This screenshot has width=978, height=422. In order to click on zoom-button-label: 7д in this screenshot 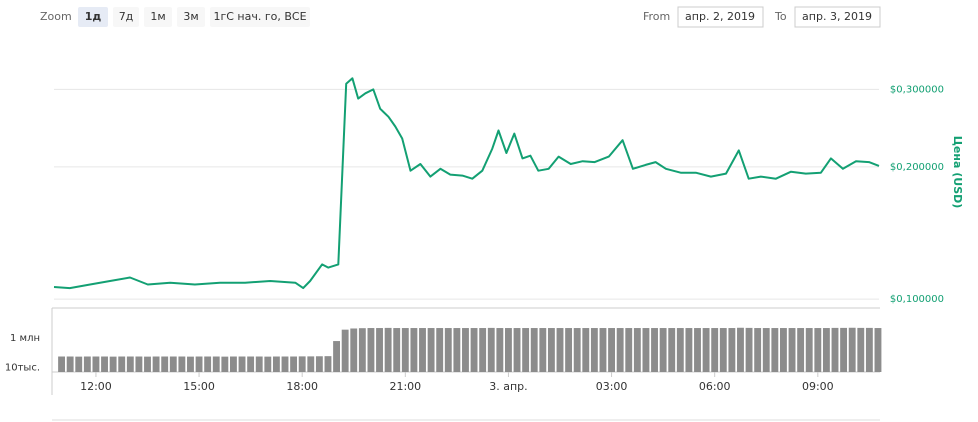, I will do `click(126, 16)`.